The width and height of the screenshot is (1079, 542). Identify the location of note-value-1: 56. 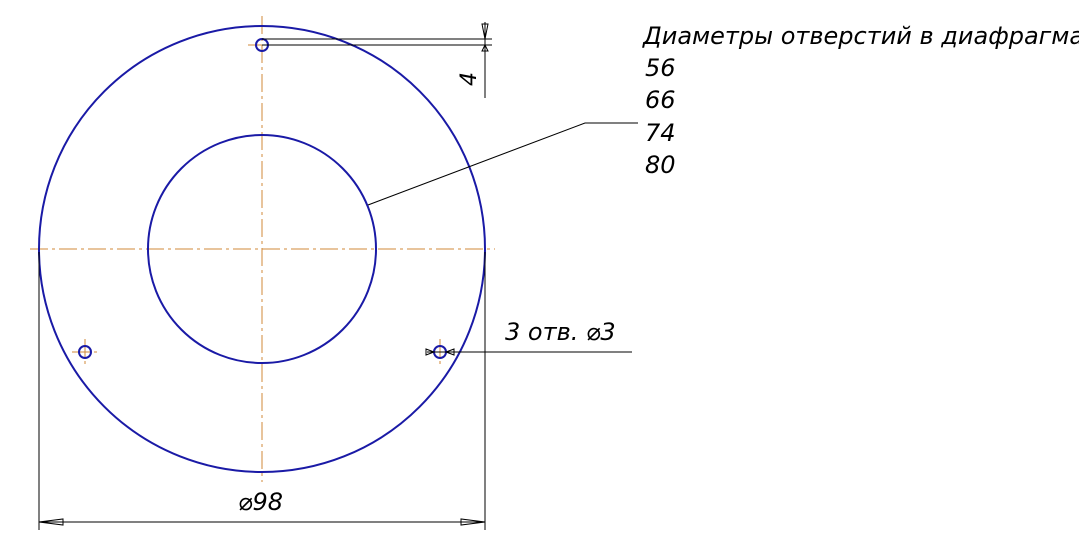
(660, 68).